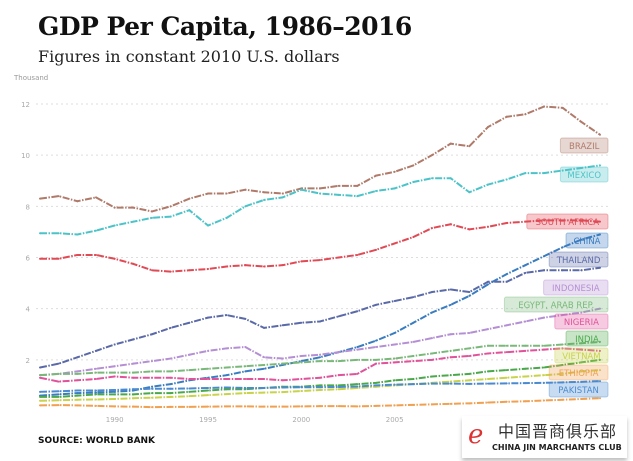 The width and height of the screenshot is (633, 461). Describe the element at coordinates (28, 361) in the screenshot. I see `y-tick-label: 2` at that location.